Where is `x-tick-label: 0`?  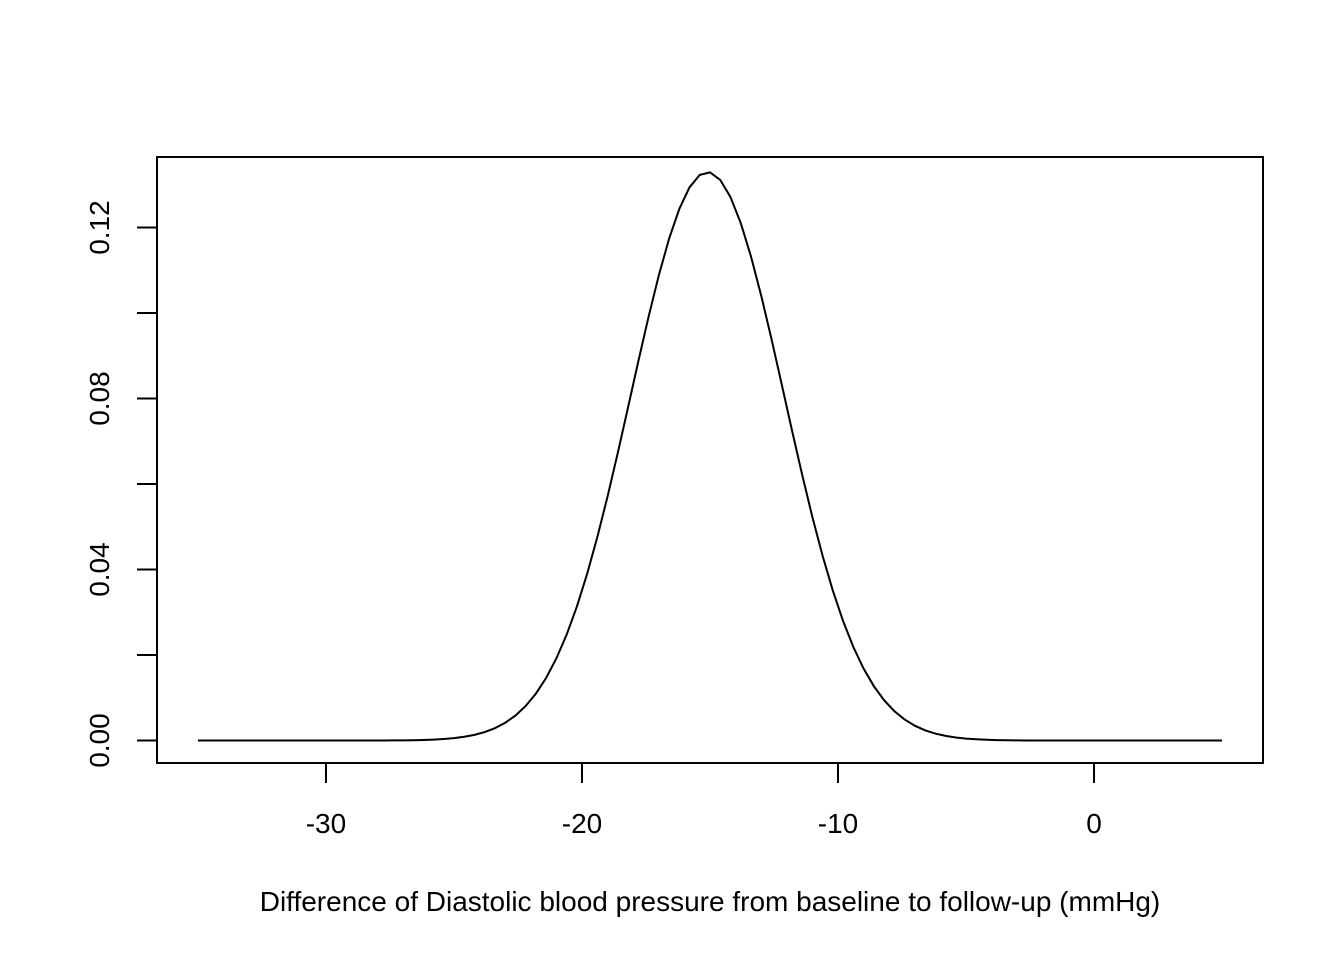 x-tick-label: 0 is located at coordinates (1094, 823).